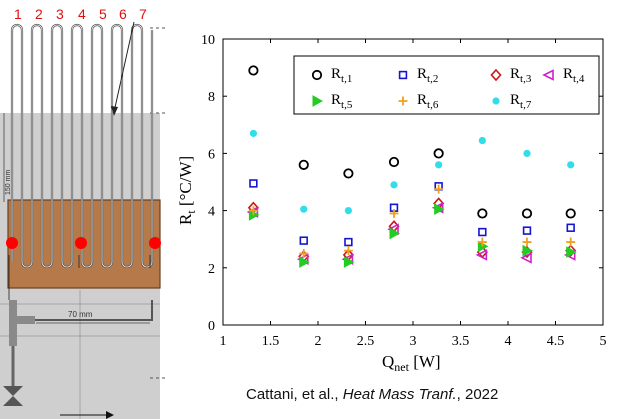 The height and width of the screenshot is (419, 619). What do you see at coordinates (211, 154) in the screenshot?
I see `y-tick-label: 6` at bounding box center [211, 154].